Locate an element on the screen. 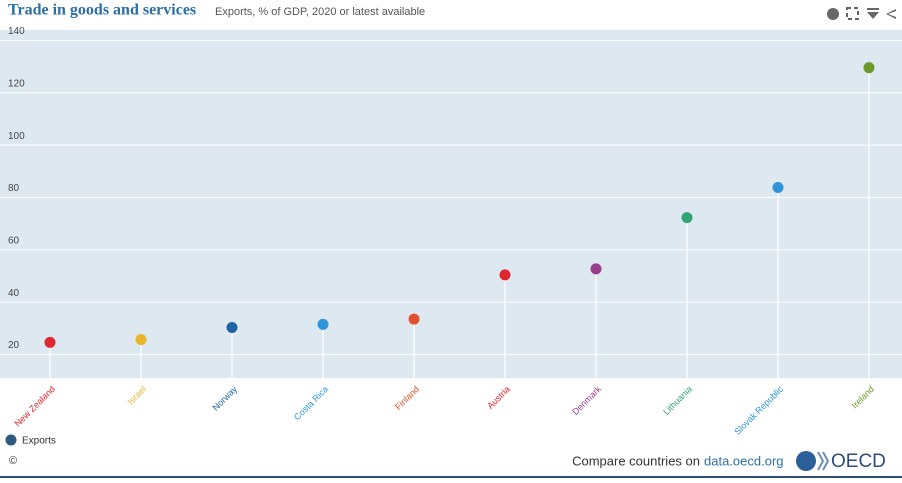 The image size is (902, 483). x-tick-label: Lithuania is located at coordinates (677, 400).